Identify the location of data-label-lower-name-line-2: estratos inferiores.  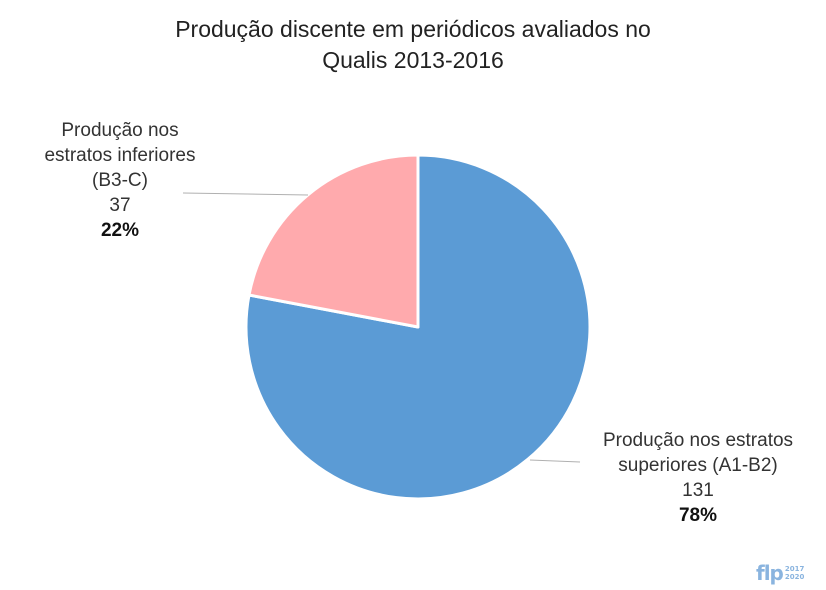
(120, 155).